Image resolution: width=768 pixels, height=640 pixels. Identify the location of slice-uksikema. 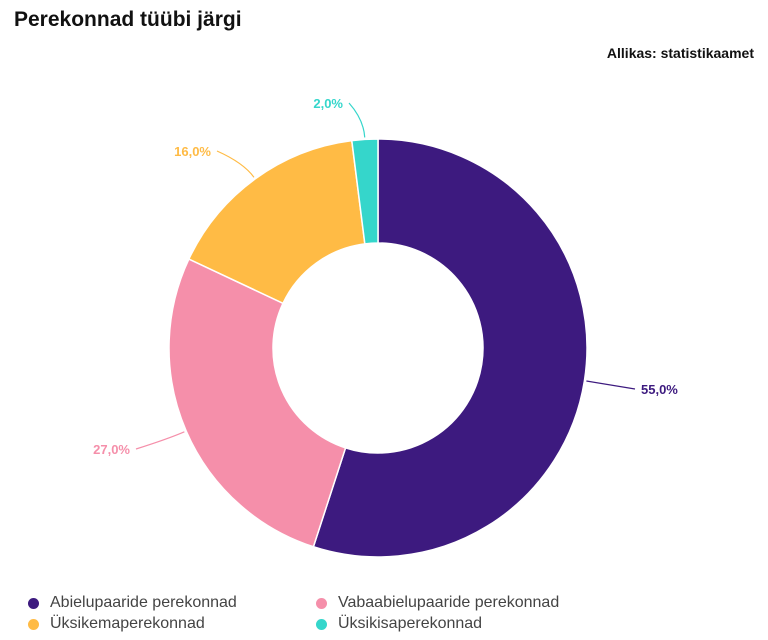
(276, 222).